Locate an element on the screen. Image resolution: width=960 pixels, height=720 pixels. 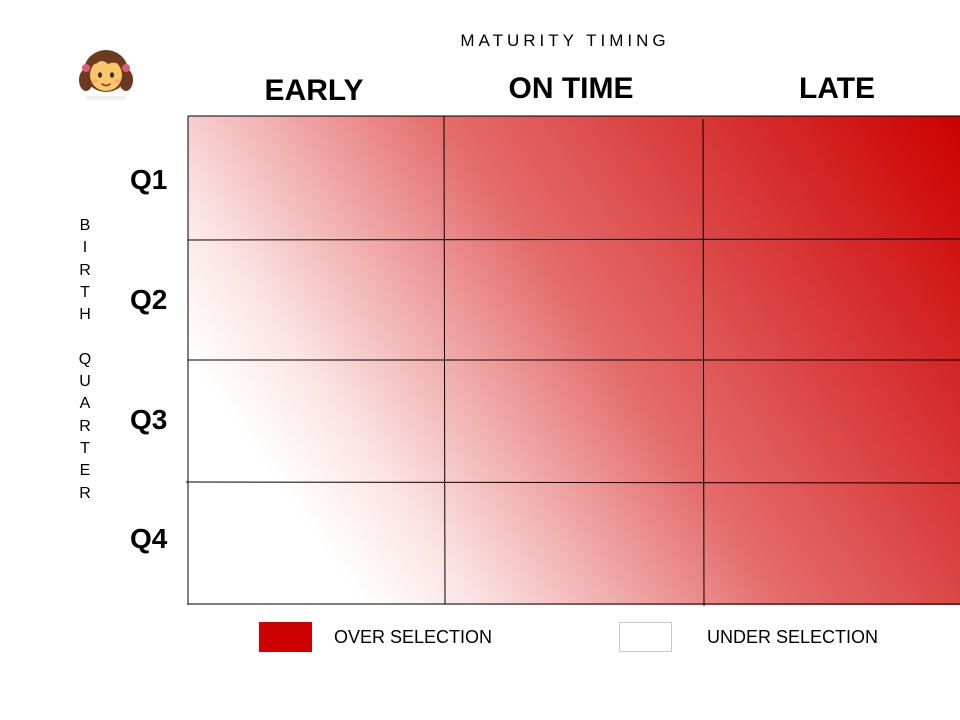
legend-under-selection-swatch is located at coordinates (645, 637).